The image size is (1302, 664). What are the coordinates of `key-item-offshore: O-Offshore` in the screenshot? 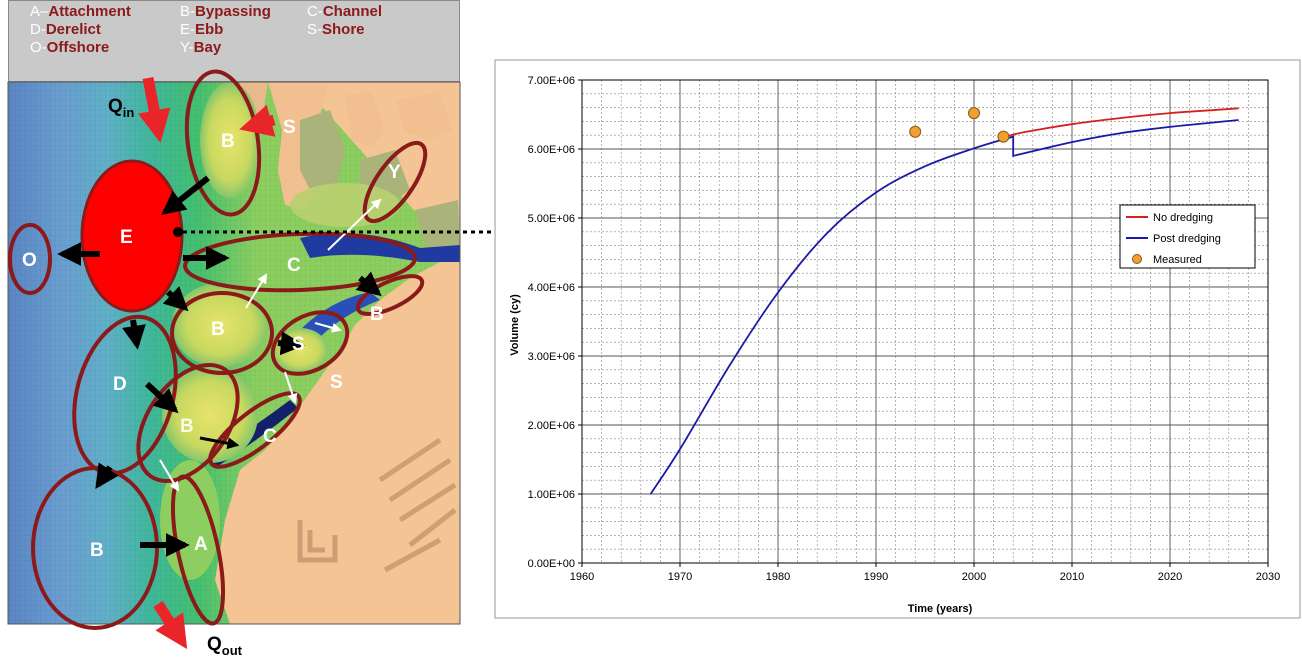 It's located at (70, 47).